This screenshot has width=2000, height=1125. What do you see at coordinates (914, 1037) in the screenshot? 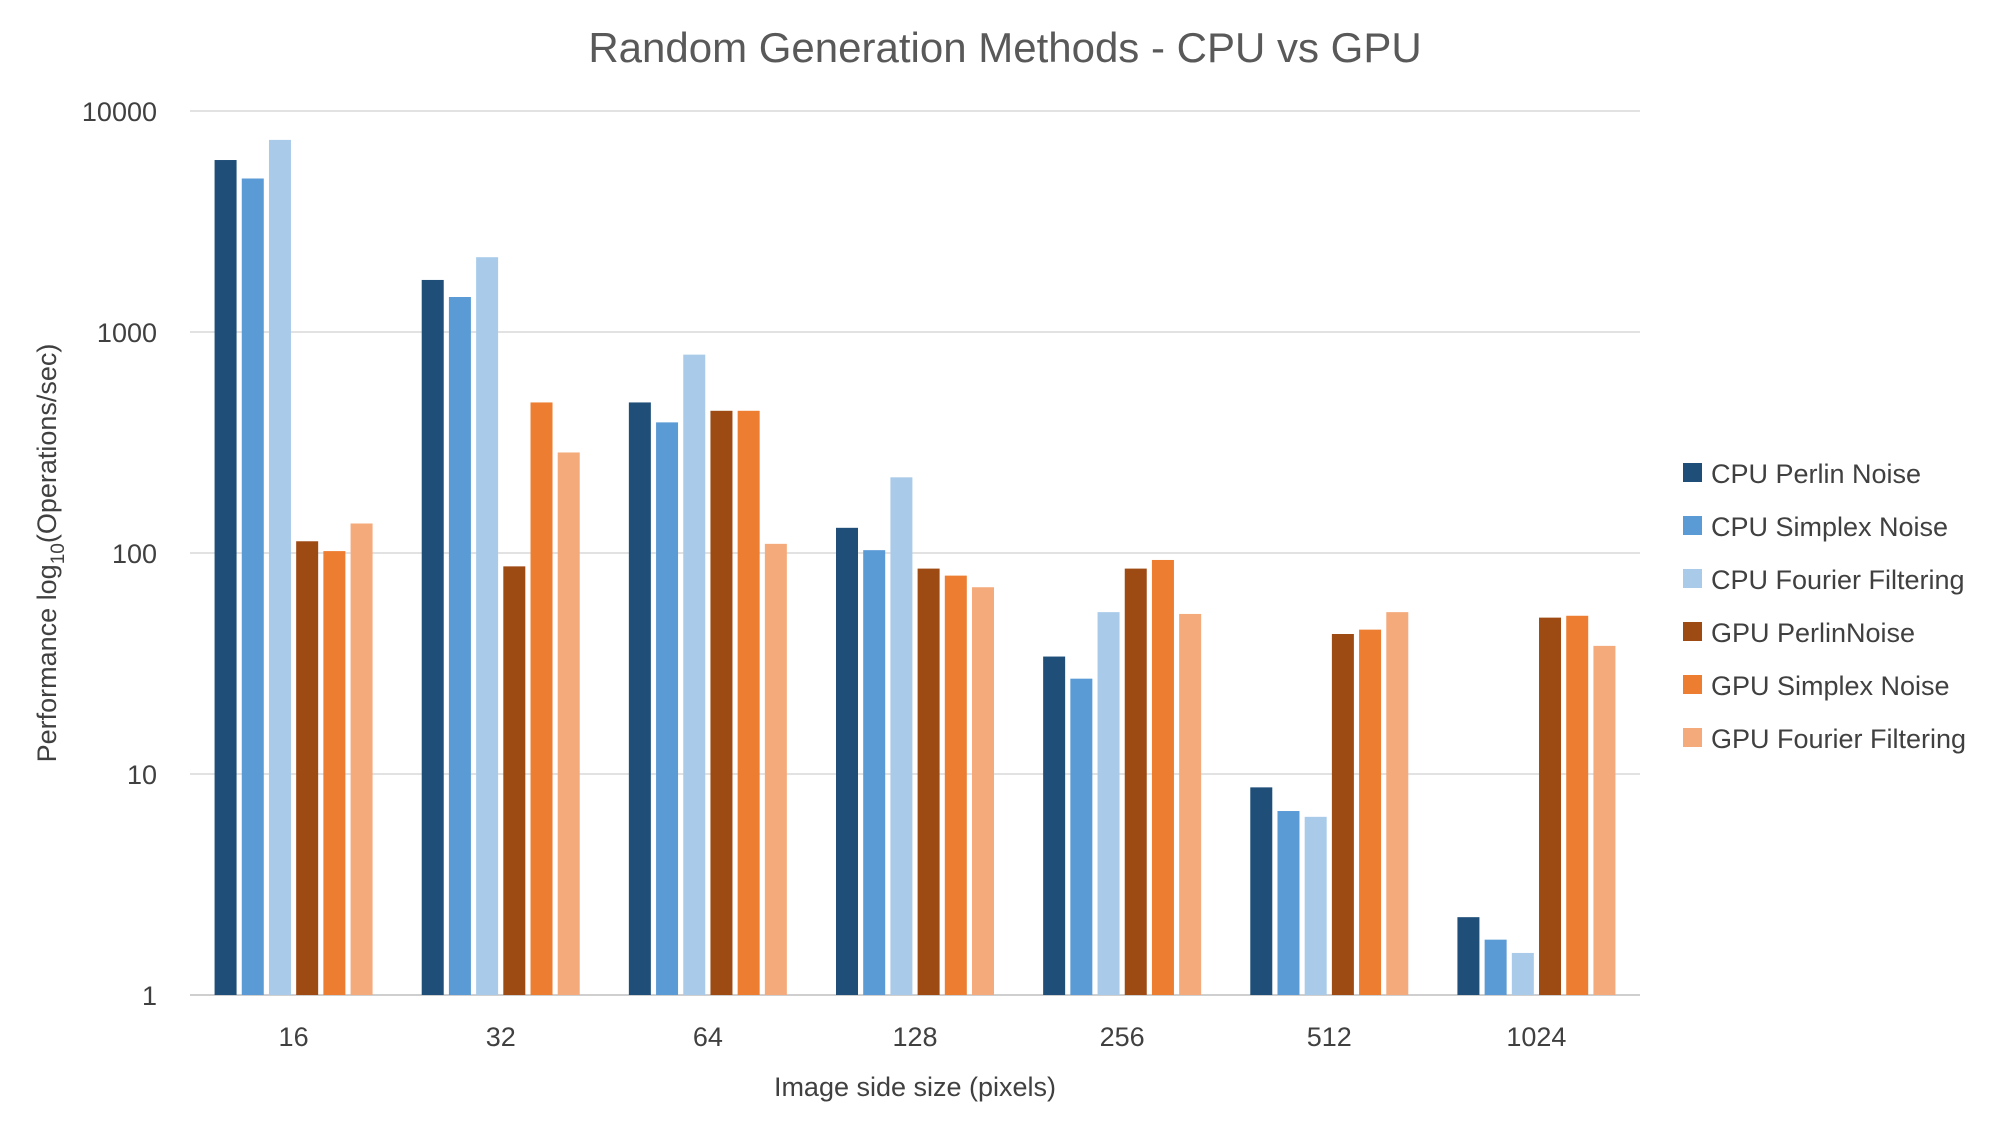
I see `x-tick-label: 128` at bounding box center [914, 1037].